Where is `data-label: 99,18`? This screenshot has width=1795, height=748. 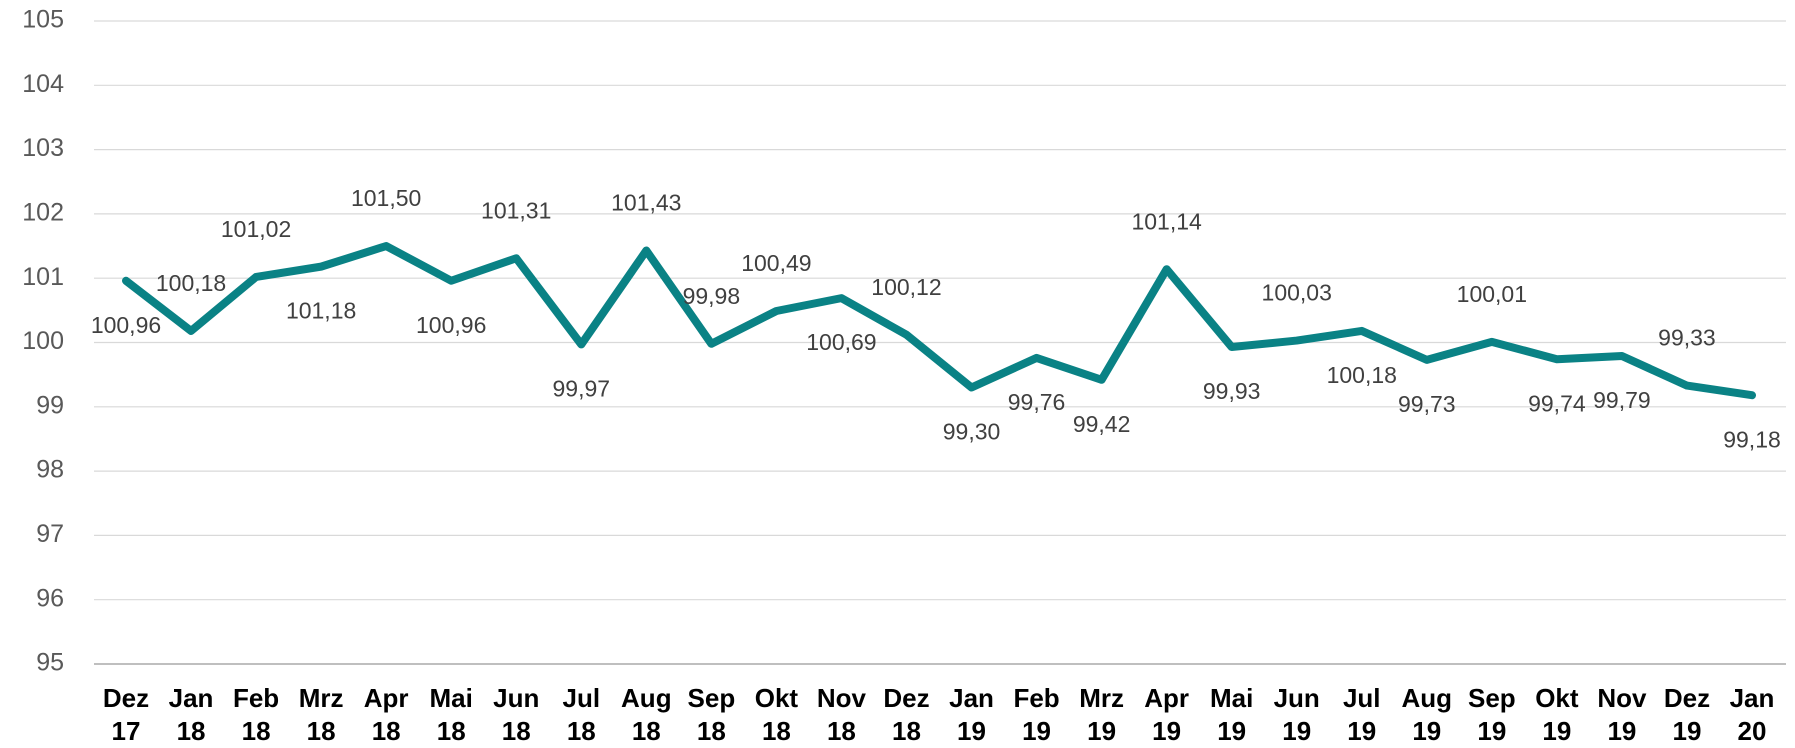 data-label: 99,18 is located at coordinates (1752, 439).